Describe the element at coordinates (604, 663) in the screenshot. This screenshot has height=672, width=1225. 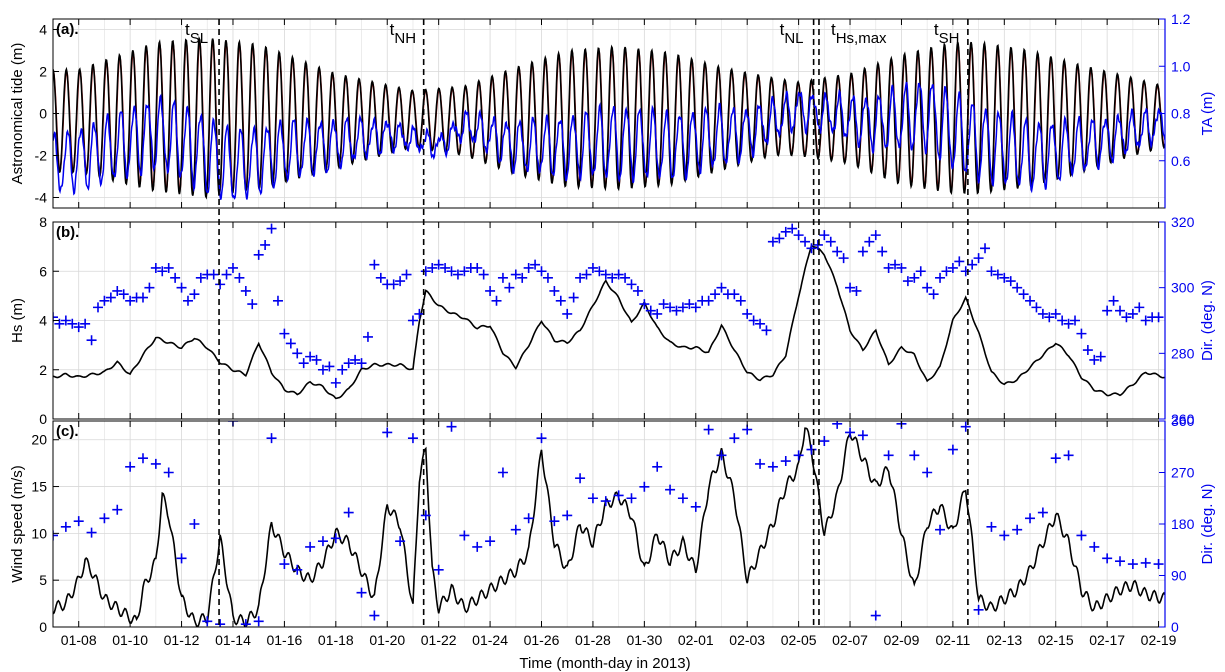
I see `x-axis-label: Time (month-day in 2013)` at that location.